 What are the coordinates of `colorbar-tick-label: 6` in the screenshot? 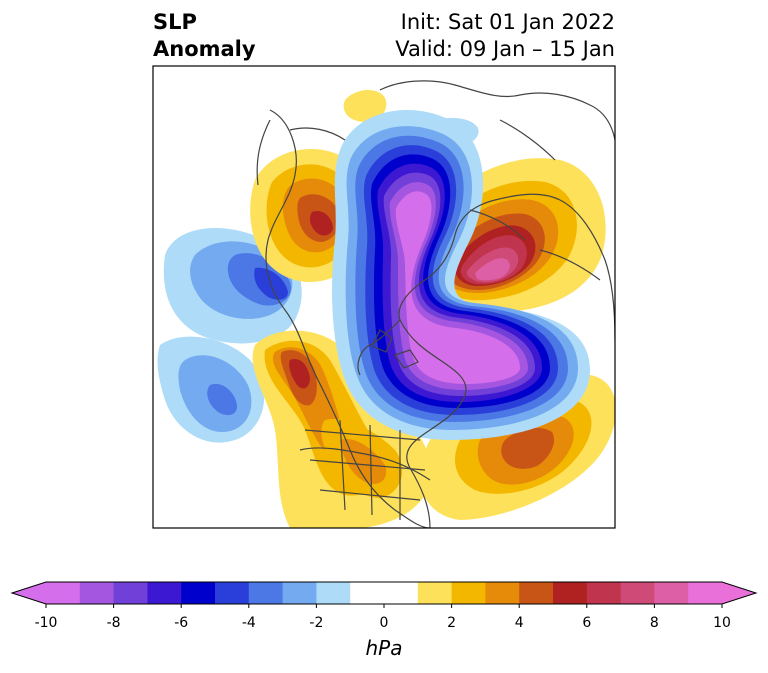 It's located at (587, 623).